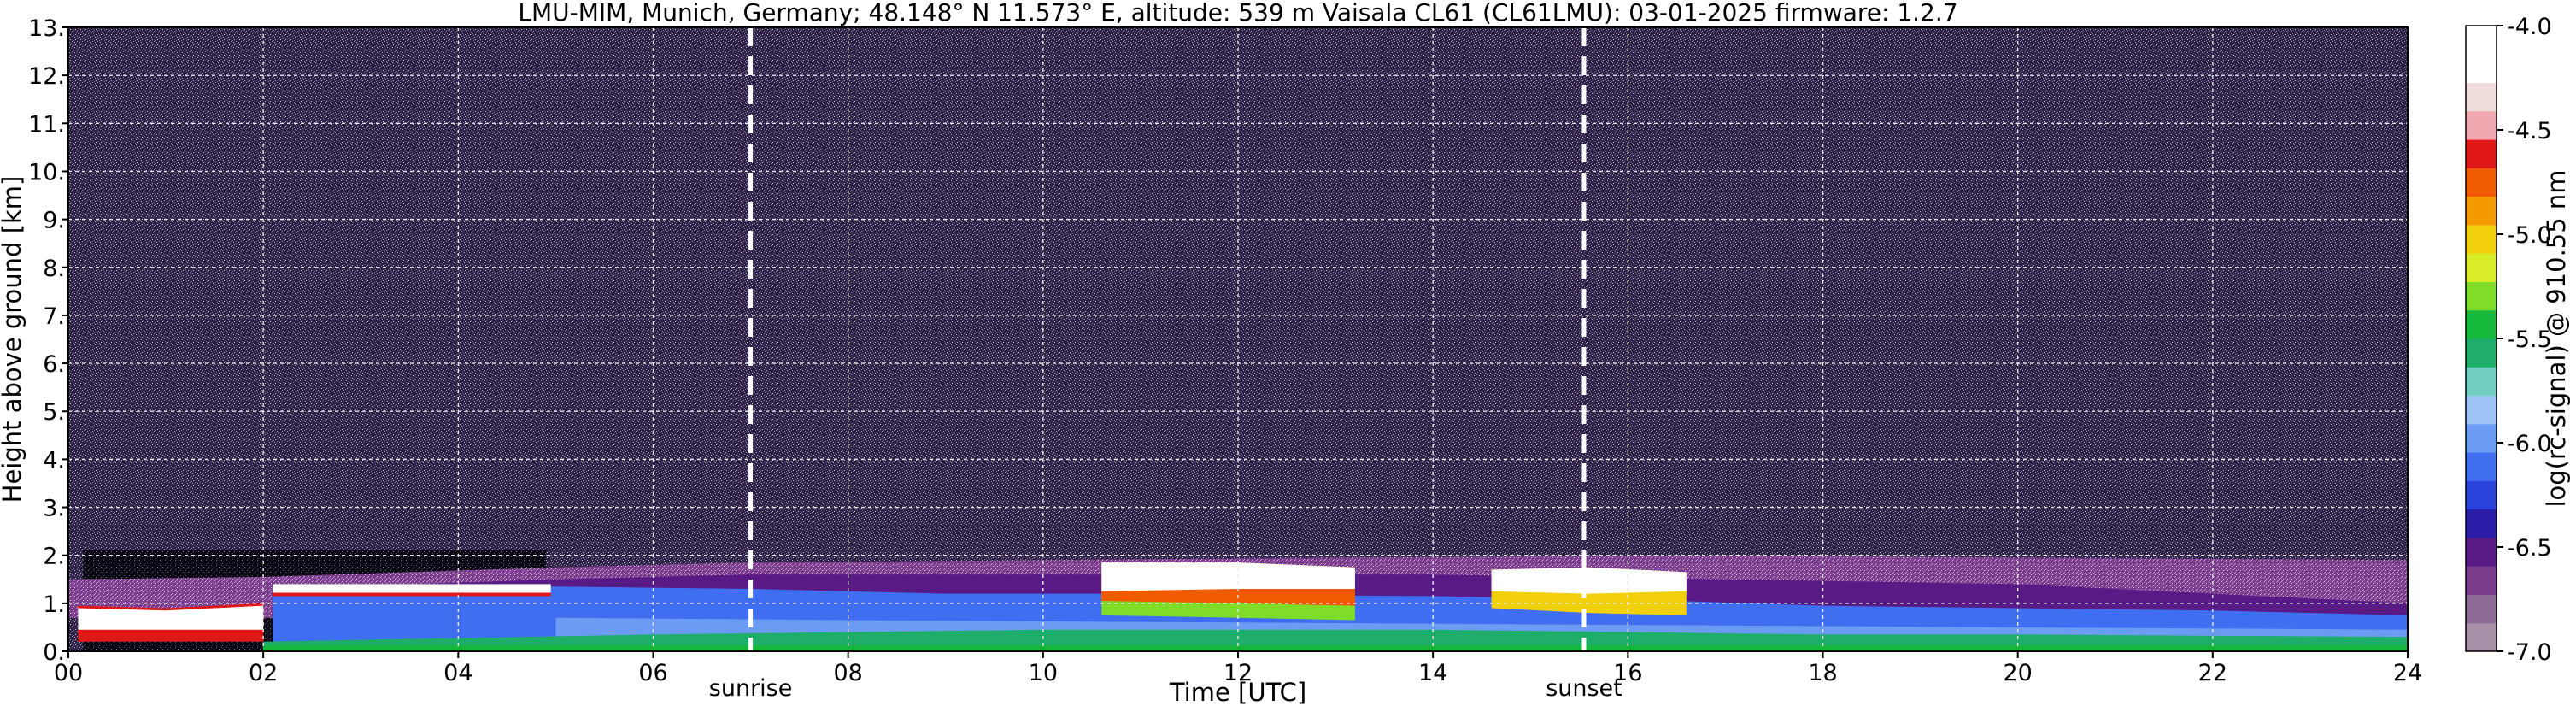 The image size is (2576, 706). Describe the element at coordinates (1043, 673) in the screenshot. I see `x-tick-label: 10` at that location.